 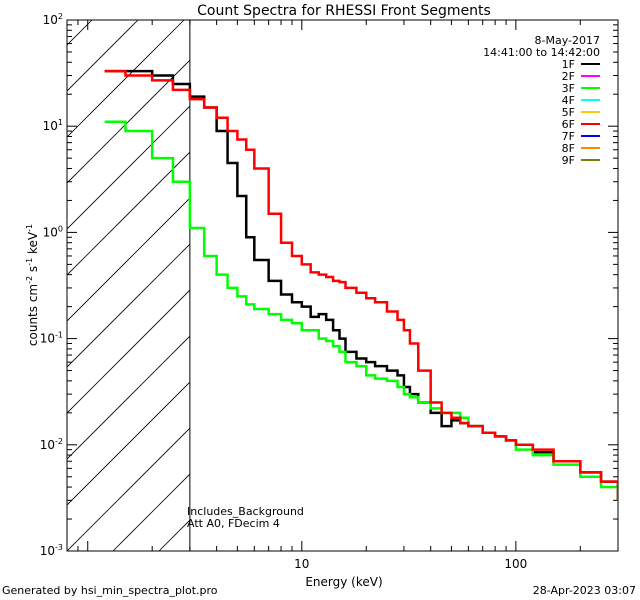 What do you see at coordinates (301, 564) in the screenshot?
I see `x-tick-label: 10` at bounding box center [301, 564].